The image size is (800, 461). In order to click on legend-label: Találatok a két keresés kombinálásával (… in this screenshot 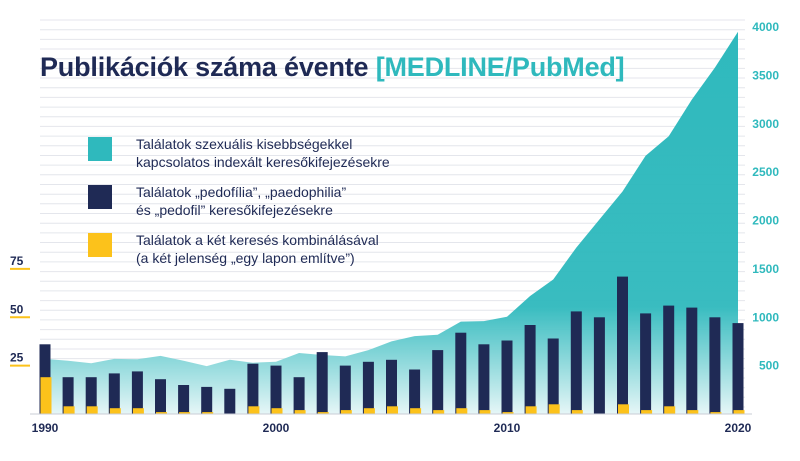, I will do `click(257, 249)`.